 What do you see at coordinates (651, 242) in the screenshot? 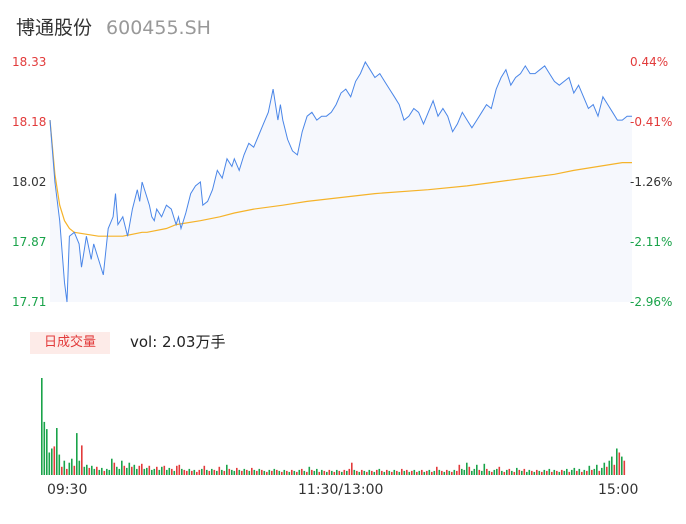
I see `y-right-tick-3: -2.11%` at bounding box center [651, 242].